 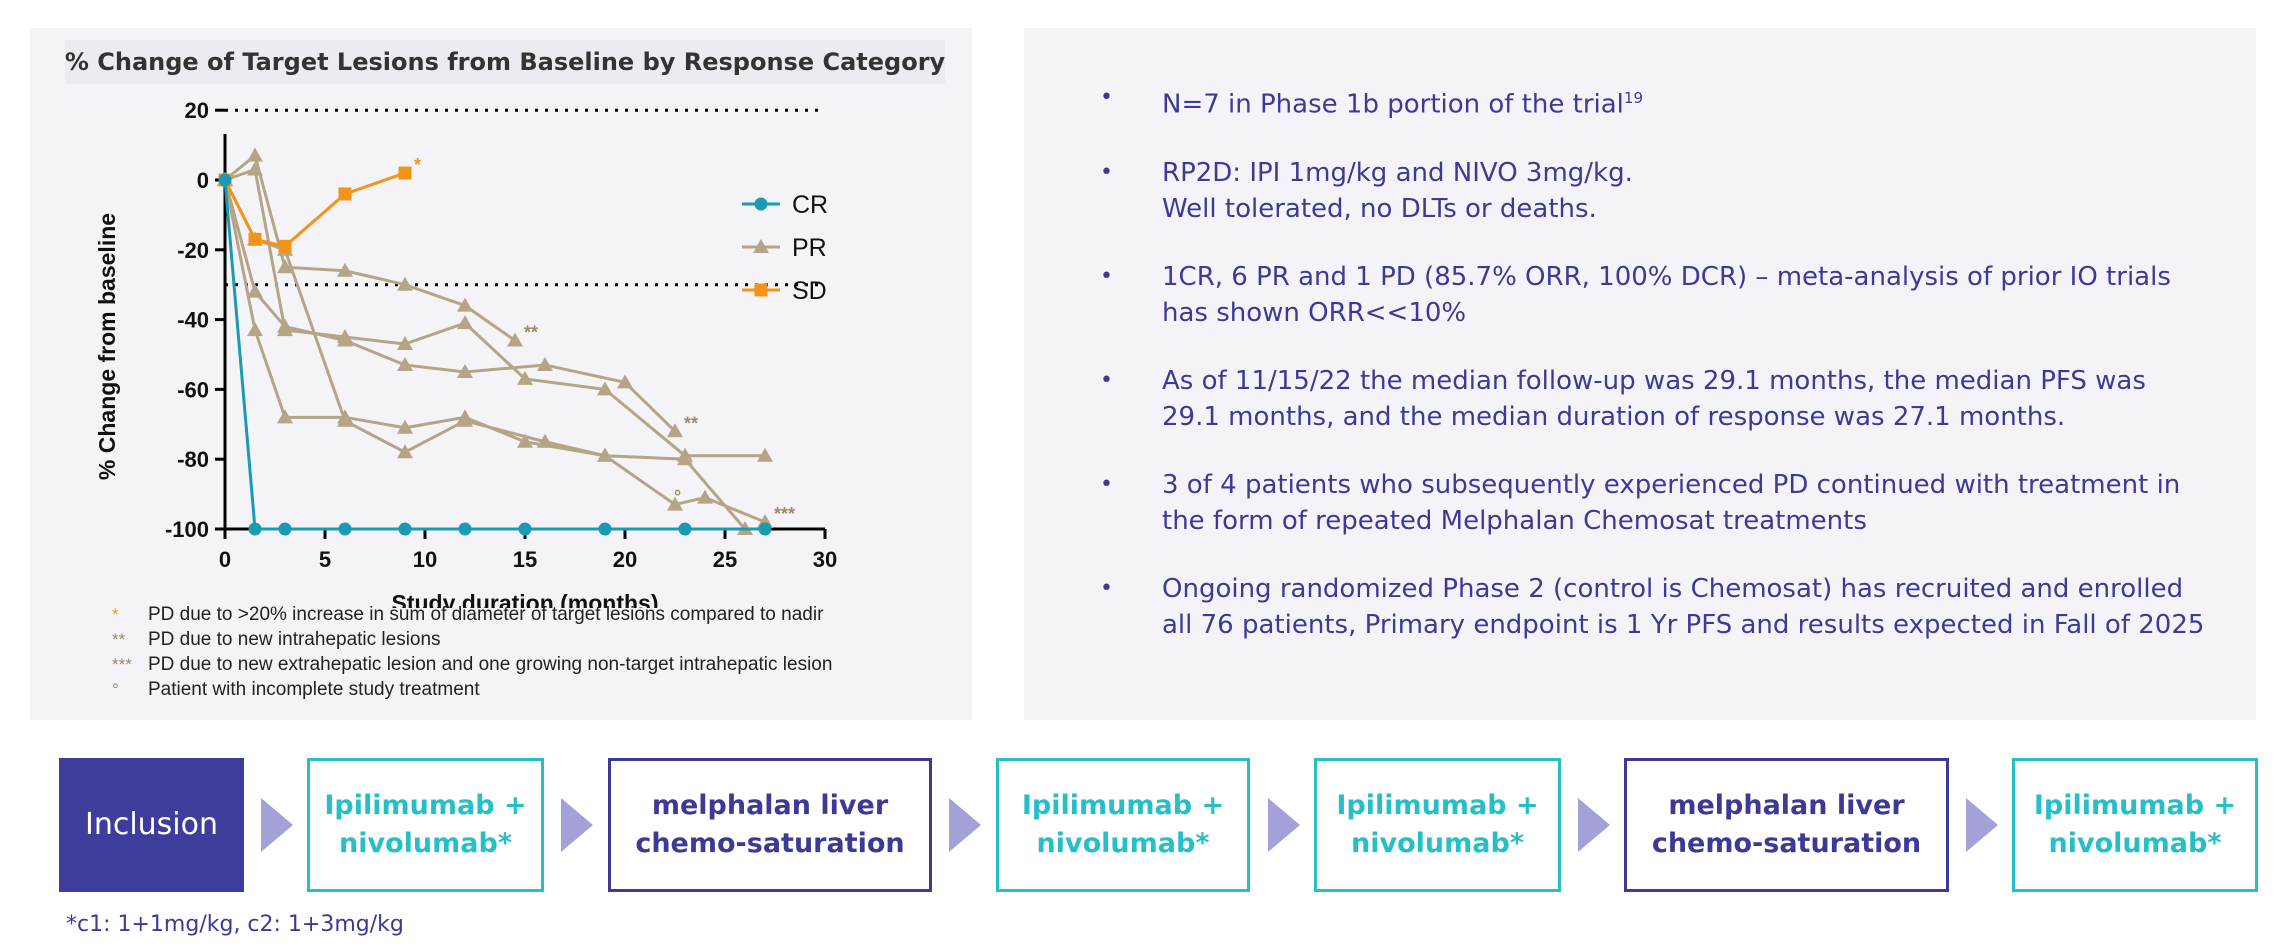 What do you see at coordinates (691, 423) in the screenshot?
I see `annotation-mark: **` at bounding box center [691, 423].